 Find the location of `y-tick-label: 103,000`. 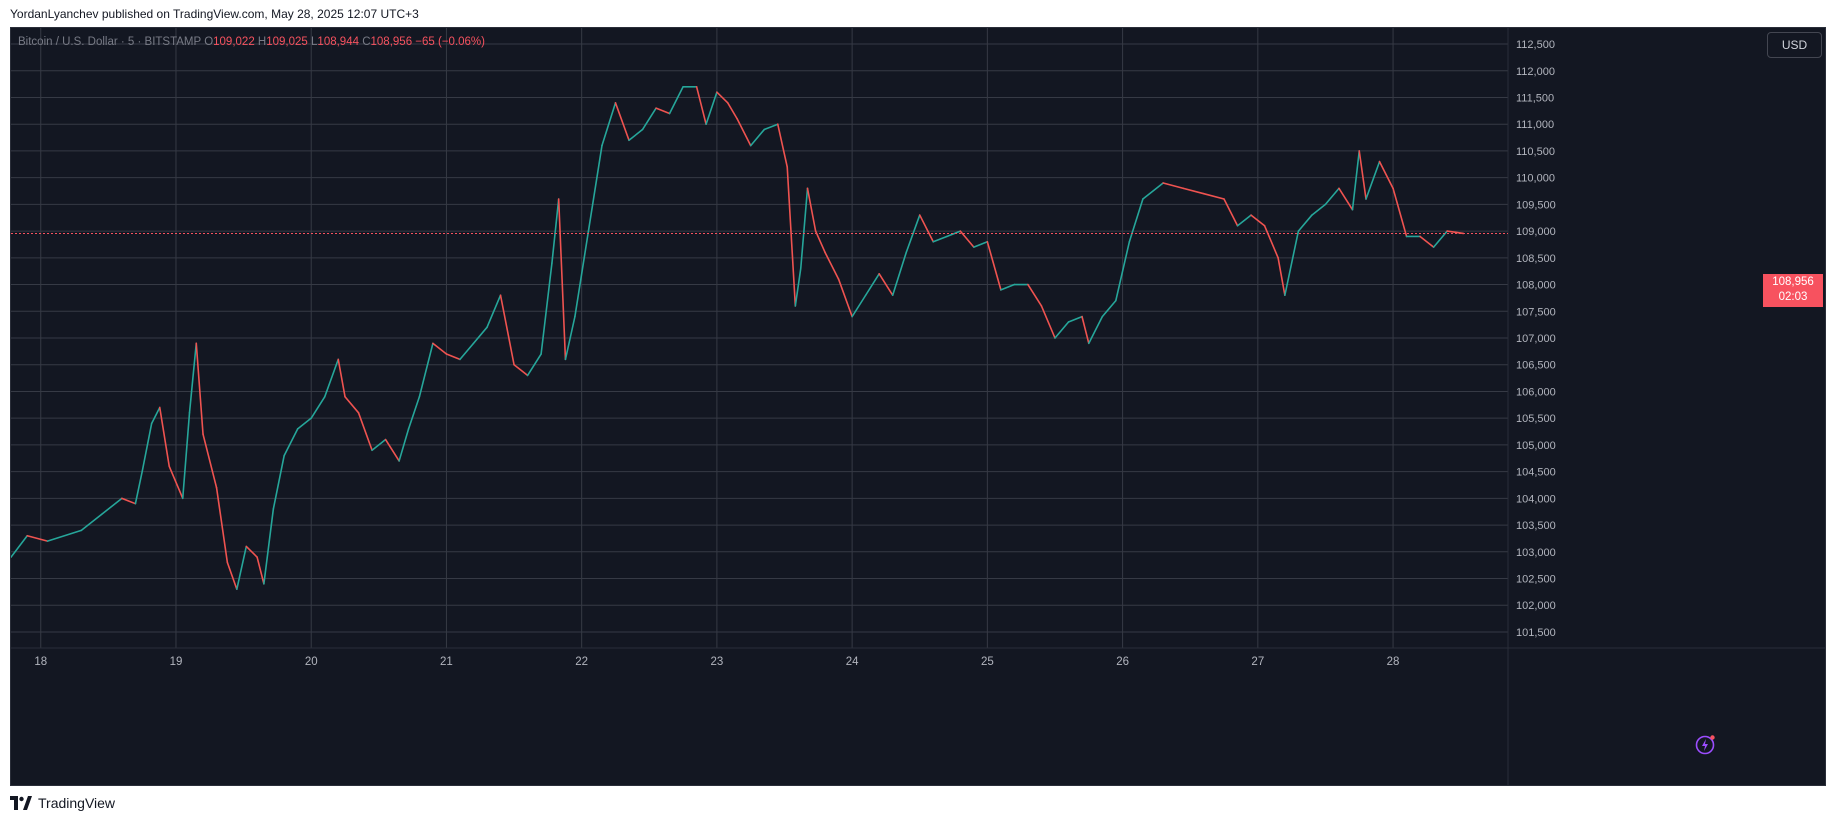

y-tick-label: 103,000 is located at coordinates (1536, 553).